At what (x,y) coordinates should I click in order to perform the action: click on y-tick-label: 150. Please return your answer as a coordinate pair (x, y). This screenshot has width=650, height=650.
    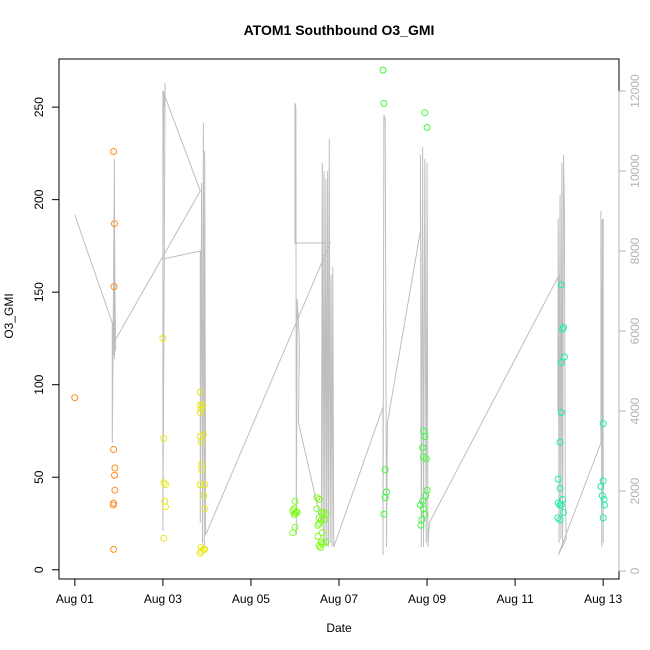
    Looking at the image, I should click on (39, 292).